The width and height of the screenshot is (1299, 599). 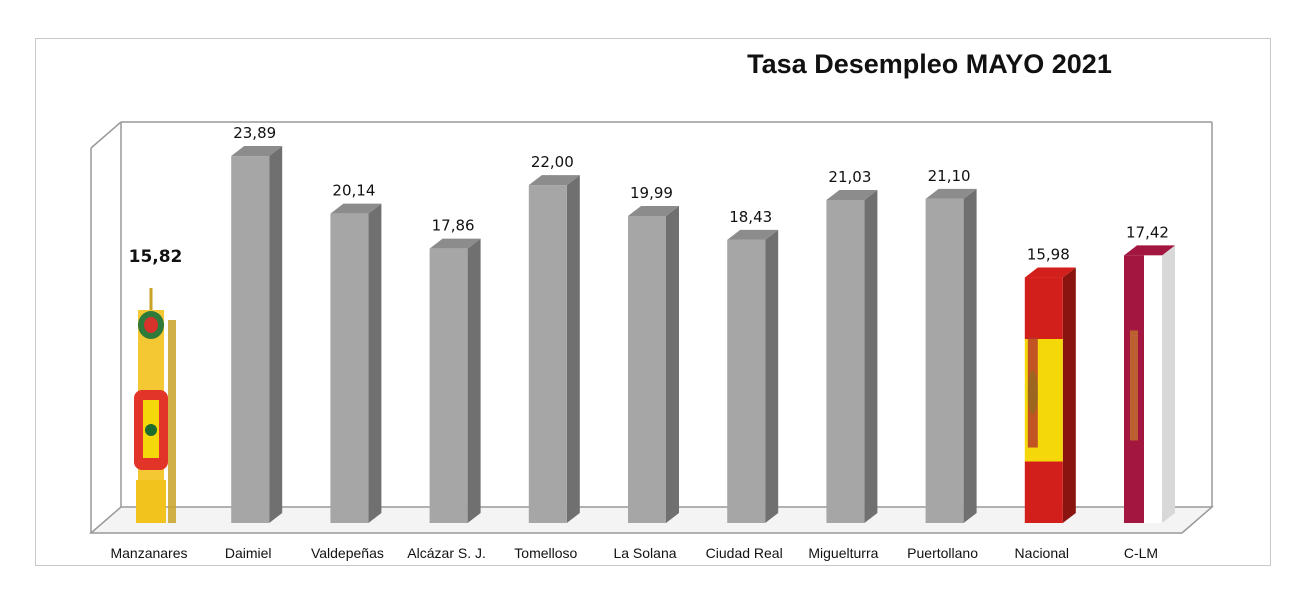 What do you see at coordinates (1048, 255) in the screenshot?
I see `value-label-nacional: 15,98` at bounding box center [1048, 255].